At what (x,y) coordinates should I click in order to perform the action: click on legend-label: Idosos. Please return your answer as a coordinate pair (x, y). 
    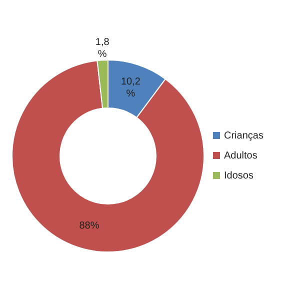
    Looking at the image, I should click on (239, 176).